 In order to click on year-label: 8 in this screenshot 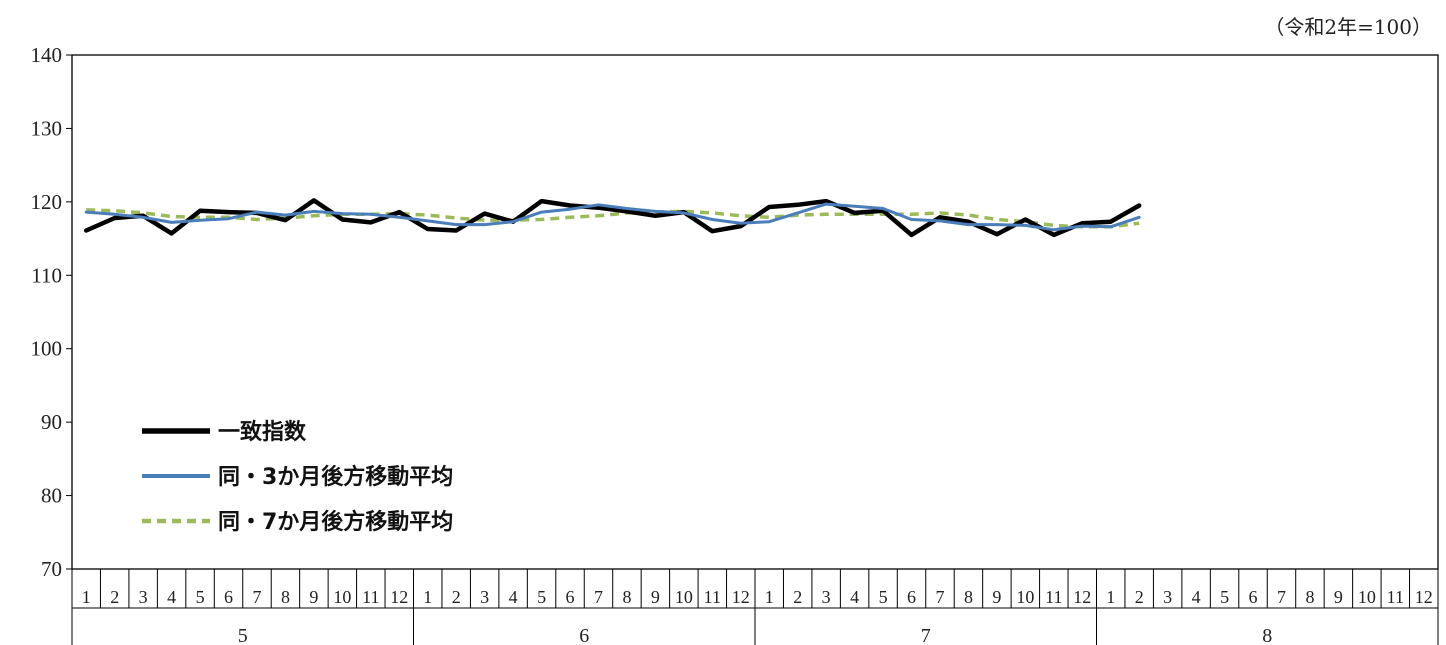, I will do `click(1267, 635)`.